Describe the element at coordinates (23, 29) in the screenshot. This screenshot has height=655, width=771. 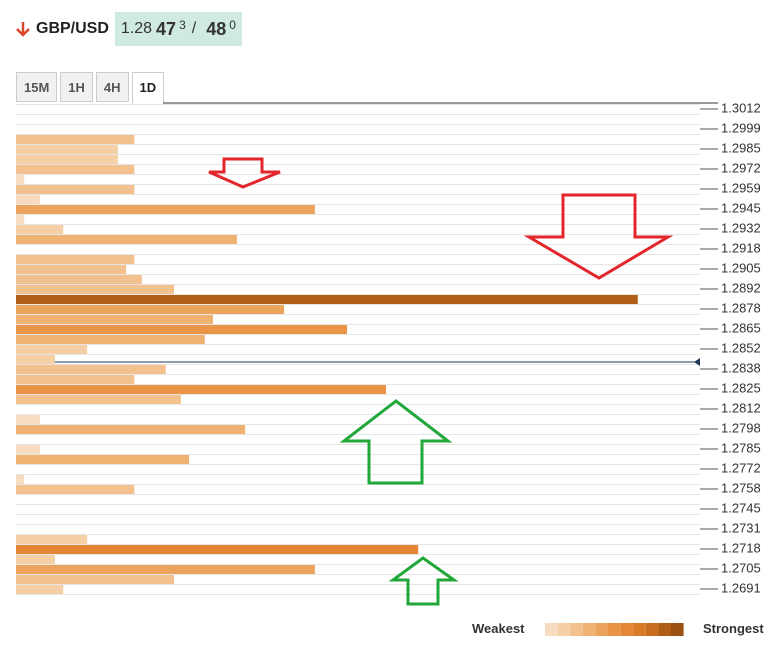
I see `down-arrow-icon` at that location.